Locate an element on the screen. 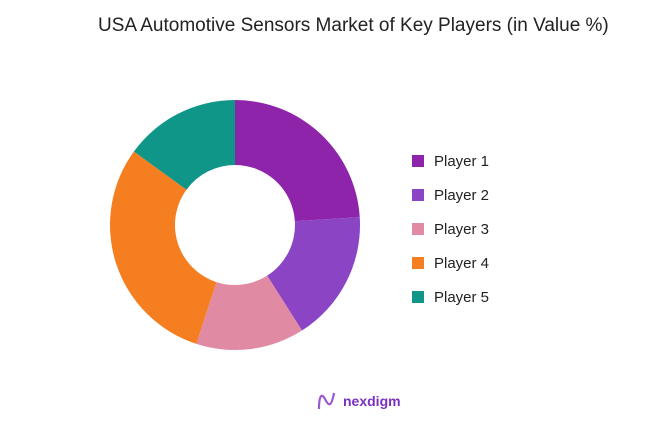 The width and height of the screenshot is (664, 429). legend: Player 1 Player 2 Player 3 Player 4 Player 5 is located at coordinates (450, 229).